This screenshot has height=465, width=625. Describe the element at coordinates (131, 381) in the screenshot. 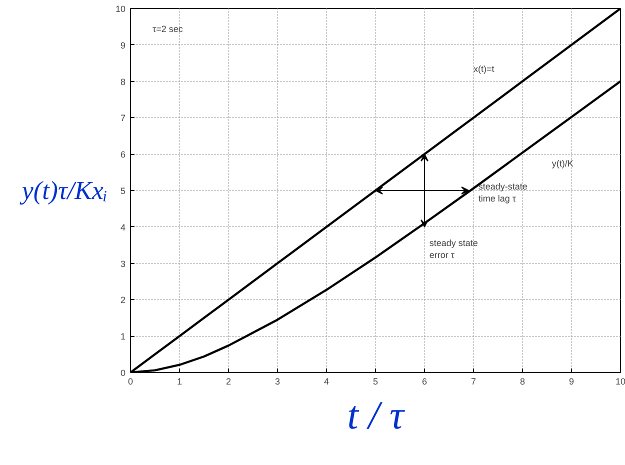

I see `x-tick-label: 0` at that location.